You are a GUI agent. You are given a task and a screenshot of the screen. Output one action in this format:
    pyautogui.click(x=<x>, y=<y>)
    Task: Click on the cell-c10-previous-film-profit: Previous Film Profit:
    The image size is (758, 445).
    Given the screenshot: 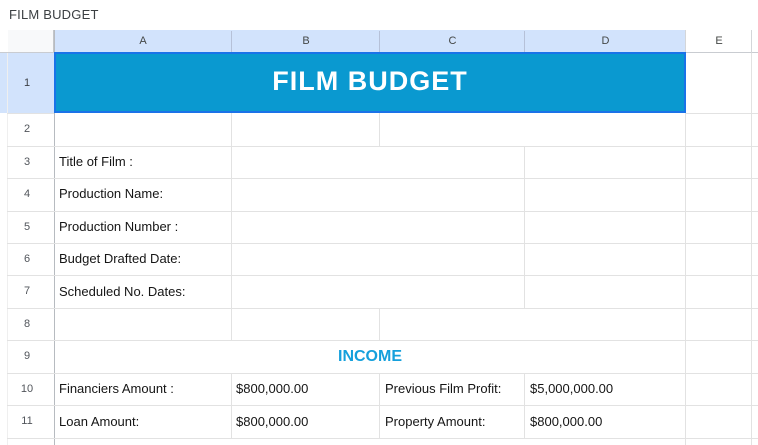 What is the action you would take?
    pyautogui.click(x=443, y=388)
    